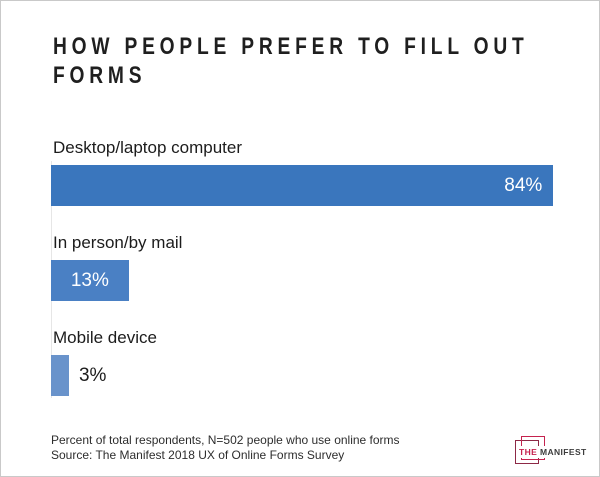 This screenshot has height=477, width=600. I want to click on category-label: Desktop/laptop computer, so click(147, 147).